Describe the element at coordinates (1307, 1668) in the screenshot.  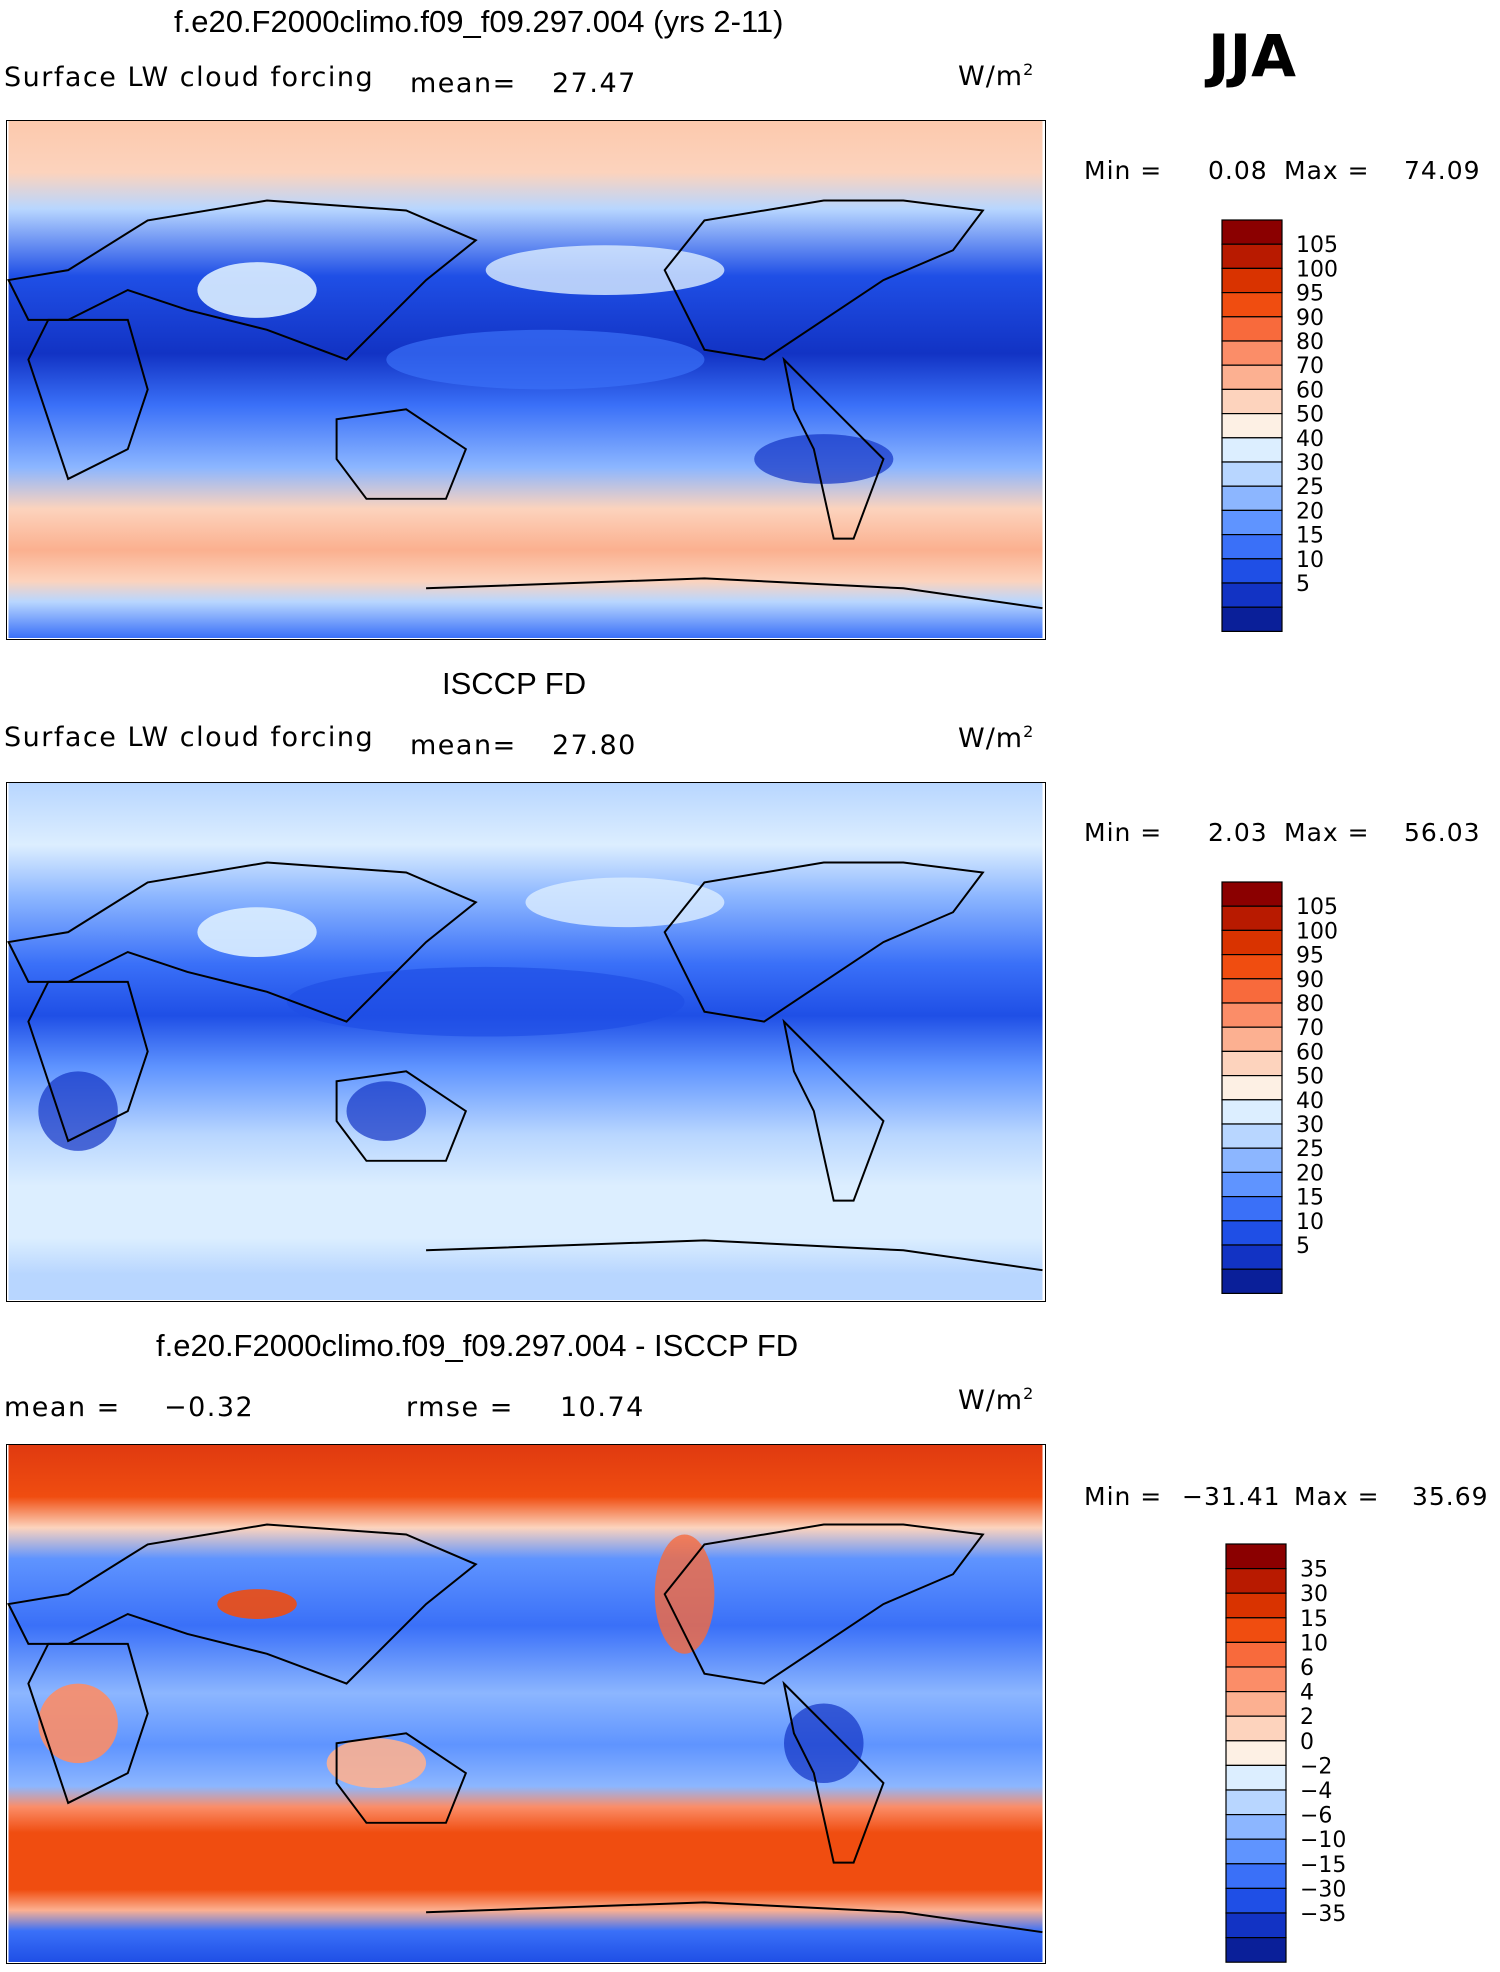
I see `colorbar-tick-label: 6` at that location.